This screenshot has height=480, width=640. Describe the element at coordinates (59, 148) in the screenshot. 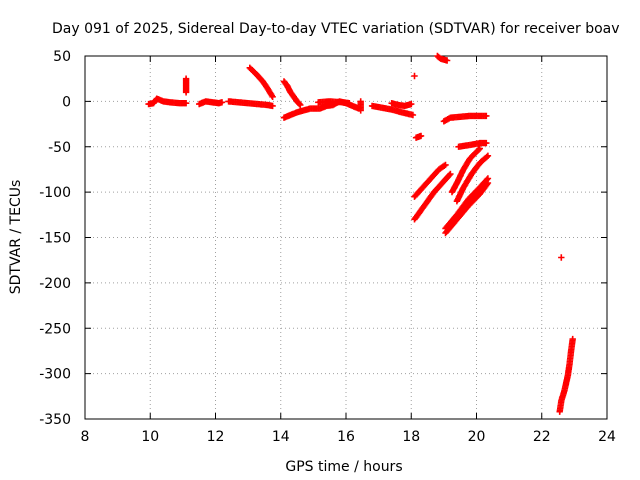

I see `y-tick-label: -50` at that location.